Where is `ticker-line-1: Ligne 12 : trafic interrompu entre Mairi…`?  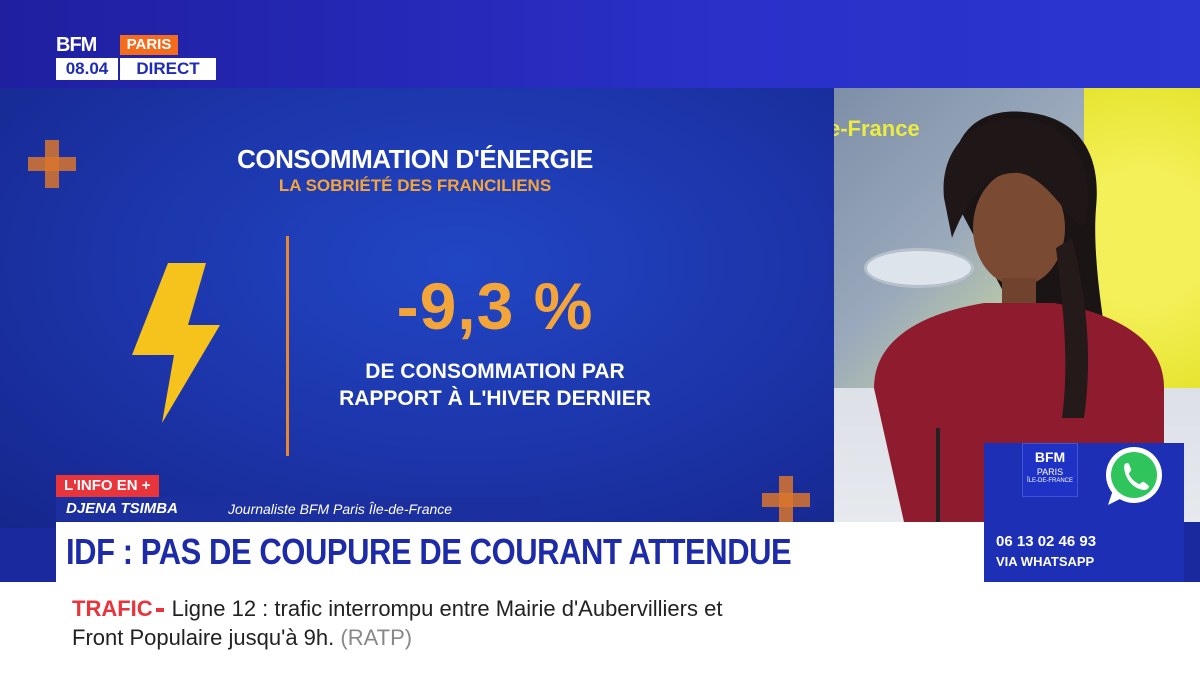 ticker-line-1: Ligne 12 : trafic interrompu entre Mairi… is located at coordinates (447, 608).